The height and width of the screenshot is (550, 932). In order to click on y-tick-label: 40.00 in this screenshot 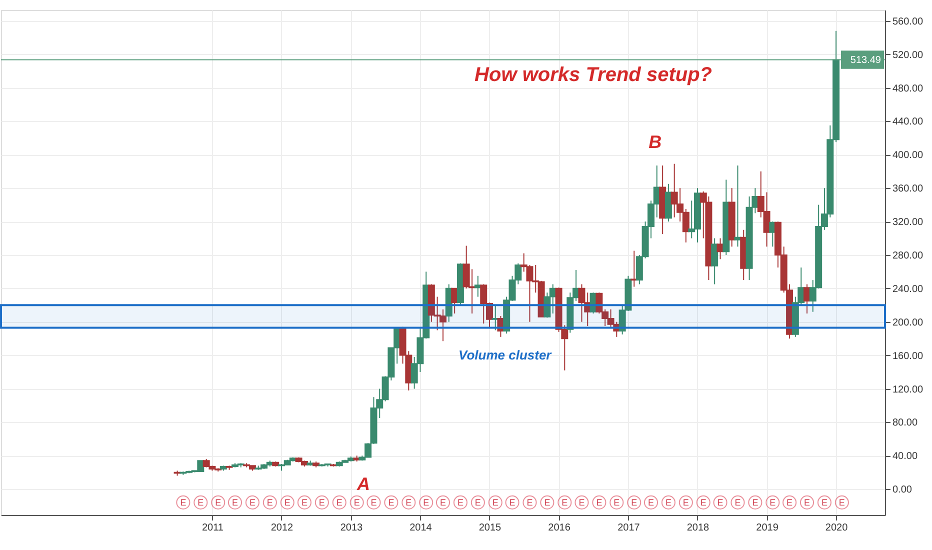, I will do `click(905, 456)`.